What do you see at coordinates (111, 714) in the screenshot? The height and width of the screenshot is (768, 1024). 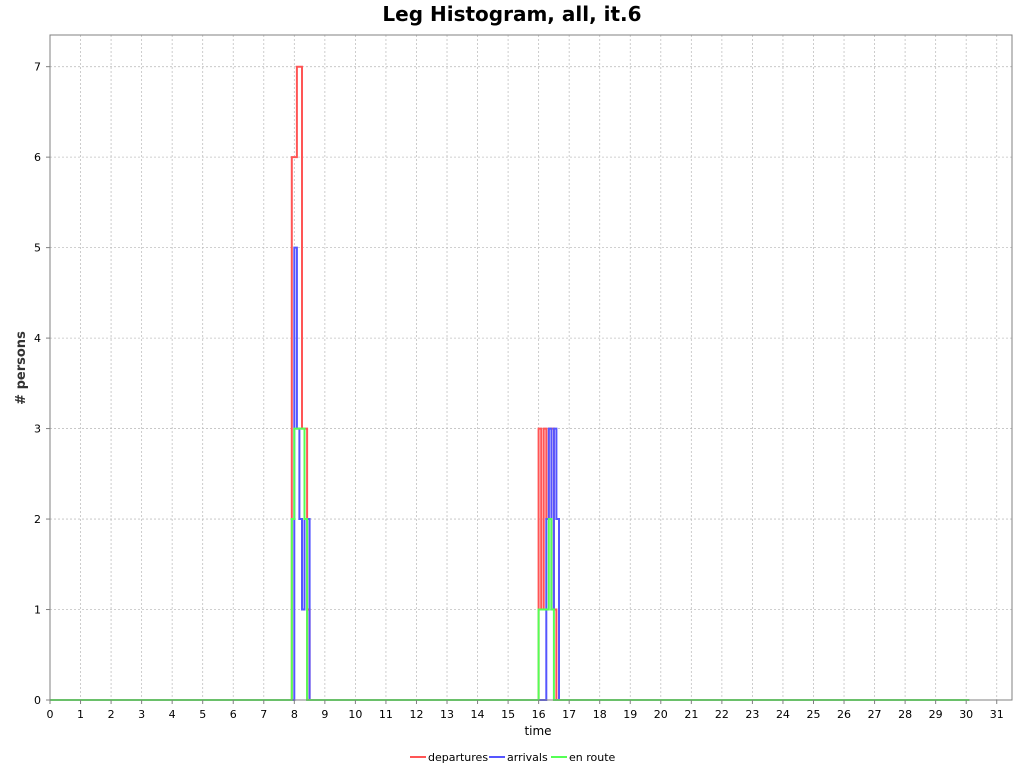 I see `x-tick-label: 2` at bounding box center [111, 714].